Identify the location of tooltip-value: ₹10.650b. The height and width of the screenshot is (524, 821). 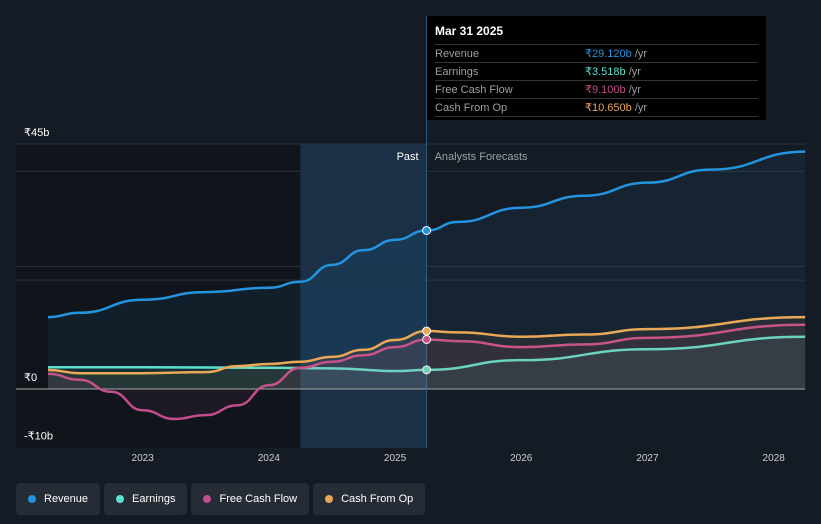
(608, 108).